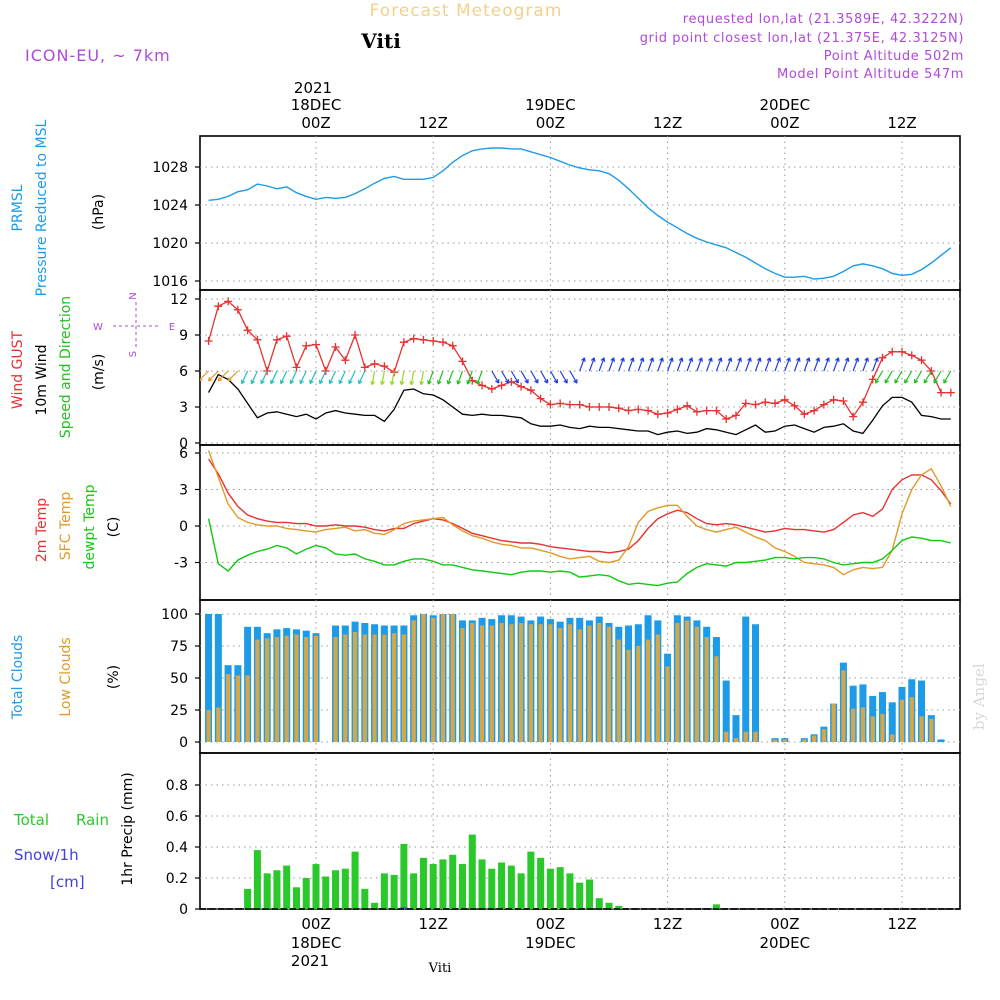 Image resolution: width=1000 pixels, height=1000 pixels. I want to click on bottom-time-label: 12Z, so click(667, 924).